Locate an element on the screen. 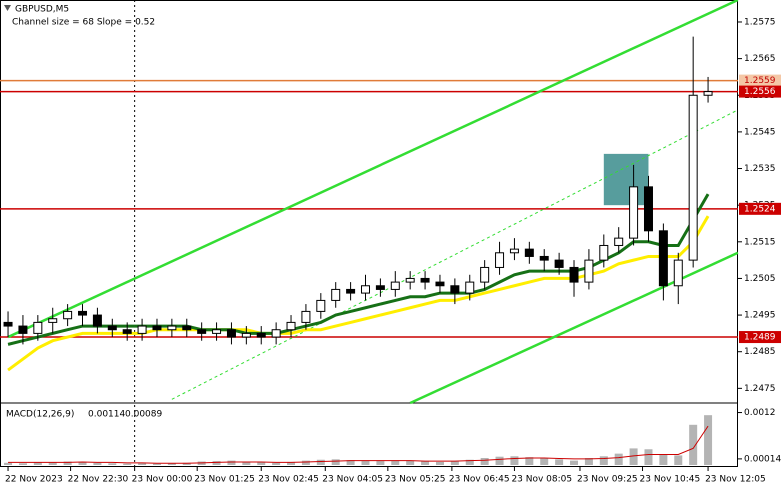 Image resolution: width=781 pixels, height=489 pixels. y-tick-label: 1.2475 is located at coordinates (760, 389).